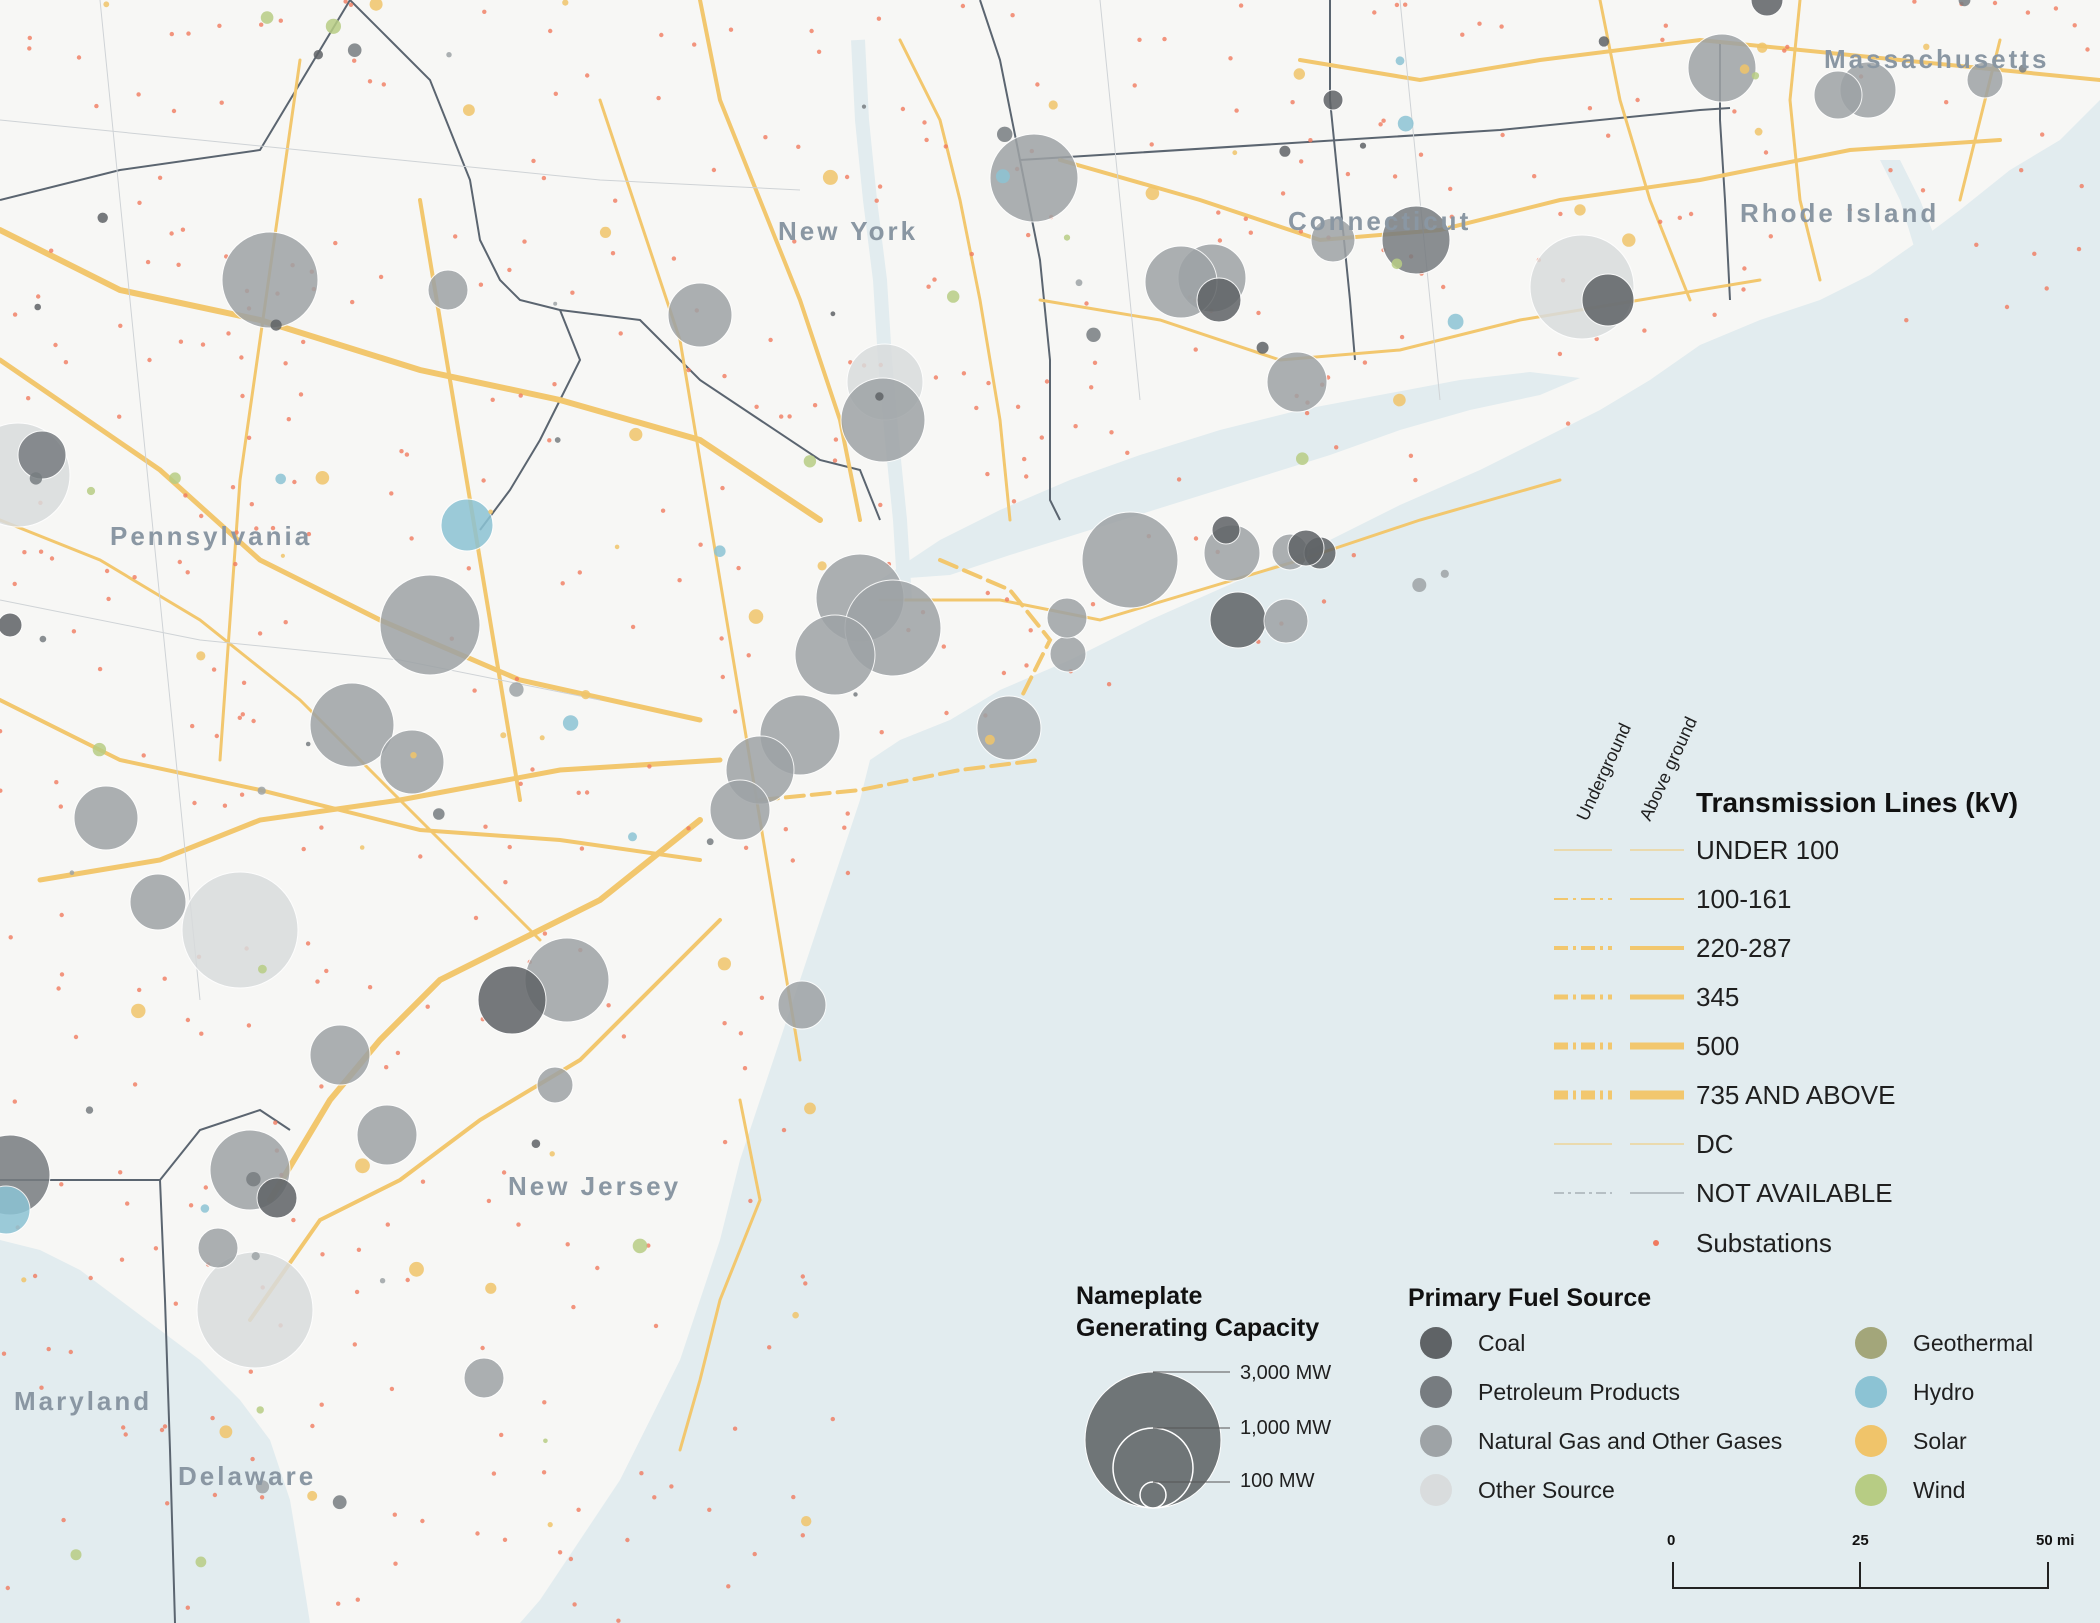 This screenshot has height=1623, width=2100. I want to click on scale-label-25: 25, so click(1860, 1540).